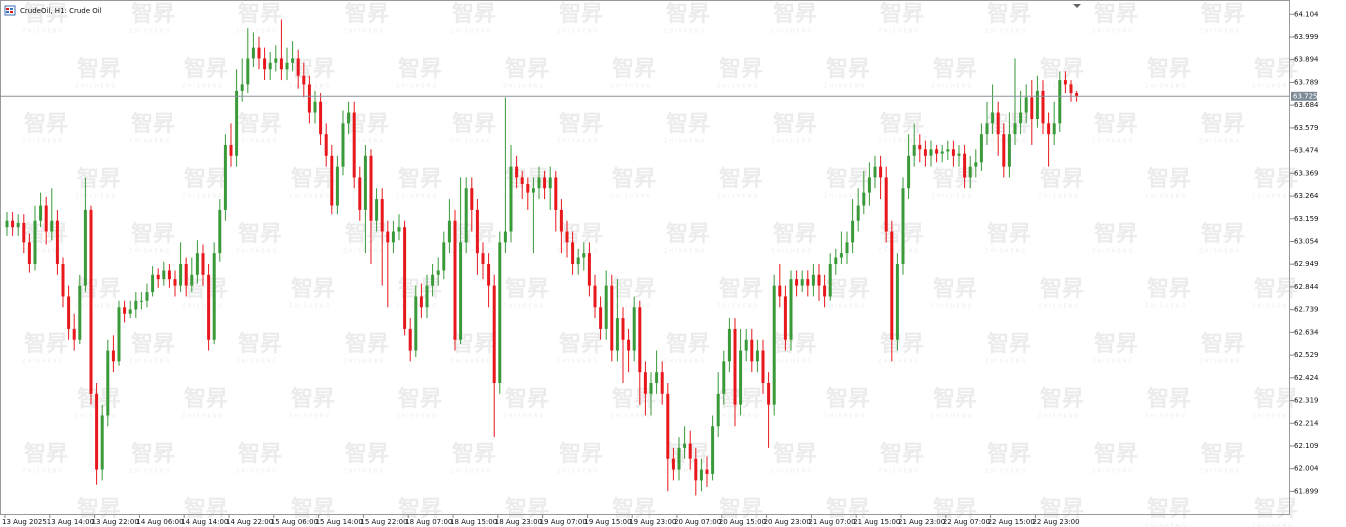 The image size is (1346, 527). What do you see at coordinates (1305, 96) in the screenshot?
I see `last-price-label: 63.725` at bounding box center [1305, 96].